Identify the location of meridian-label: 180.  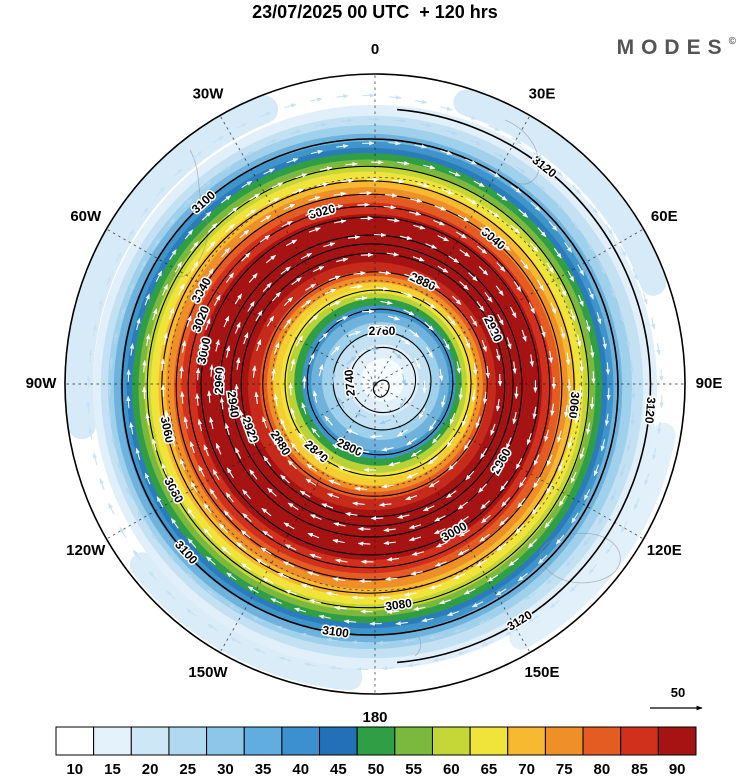
(374, 717).